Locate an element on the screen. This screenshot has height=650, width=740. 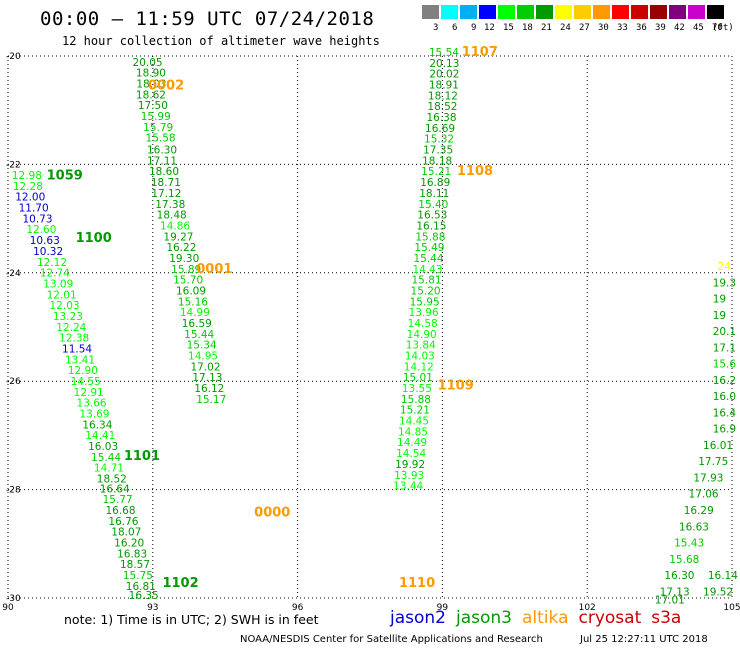
wave-height-value: 20.02 is located at coordinates (444, 75).